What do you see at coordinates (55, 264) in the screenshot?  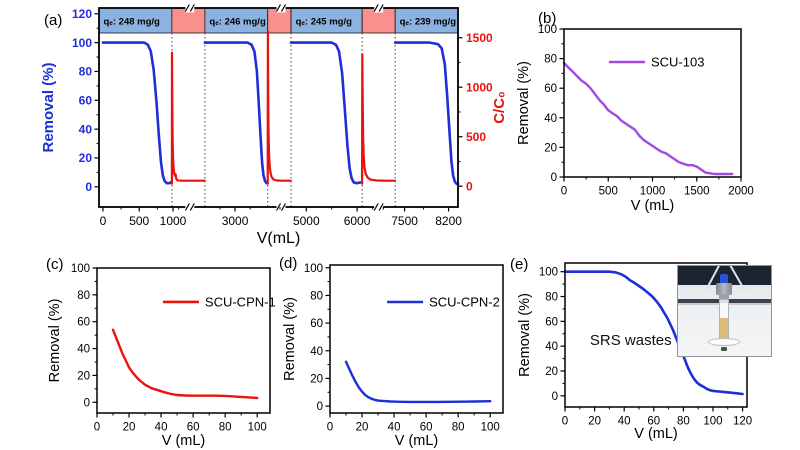 I see `panel-c-label: (c)` at bounding box center [55, 264].